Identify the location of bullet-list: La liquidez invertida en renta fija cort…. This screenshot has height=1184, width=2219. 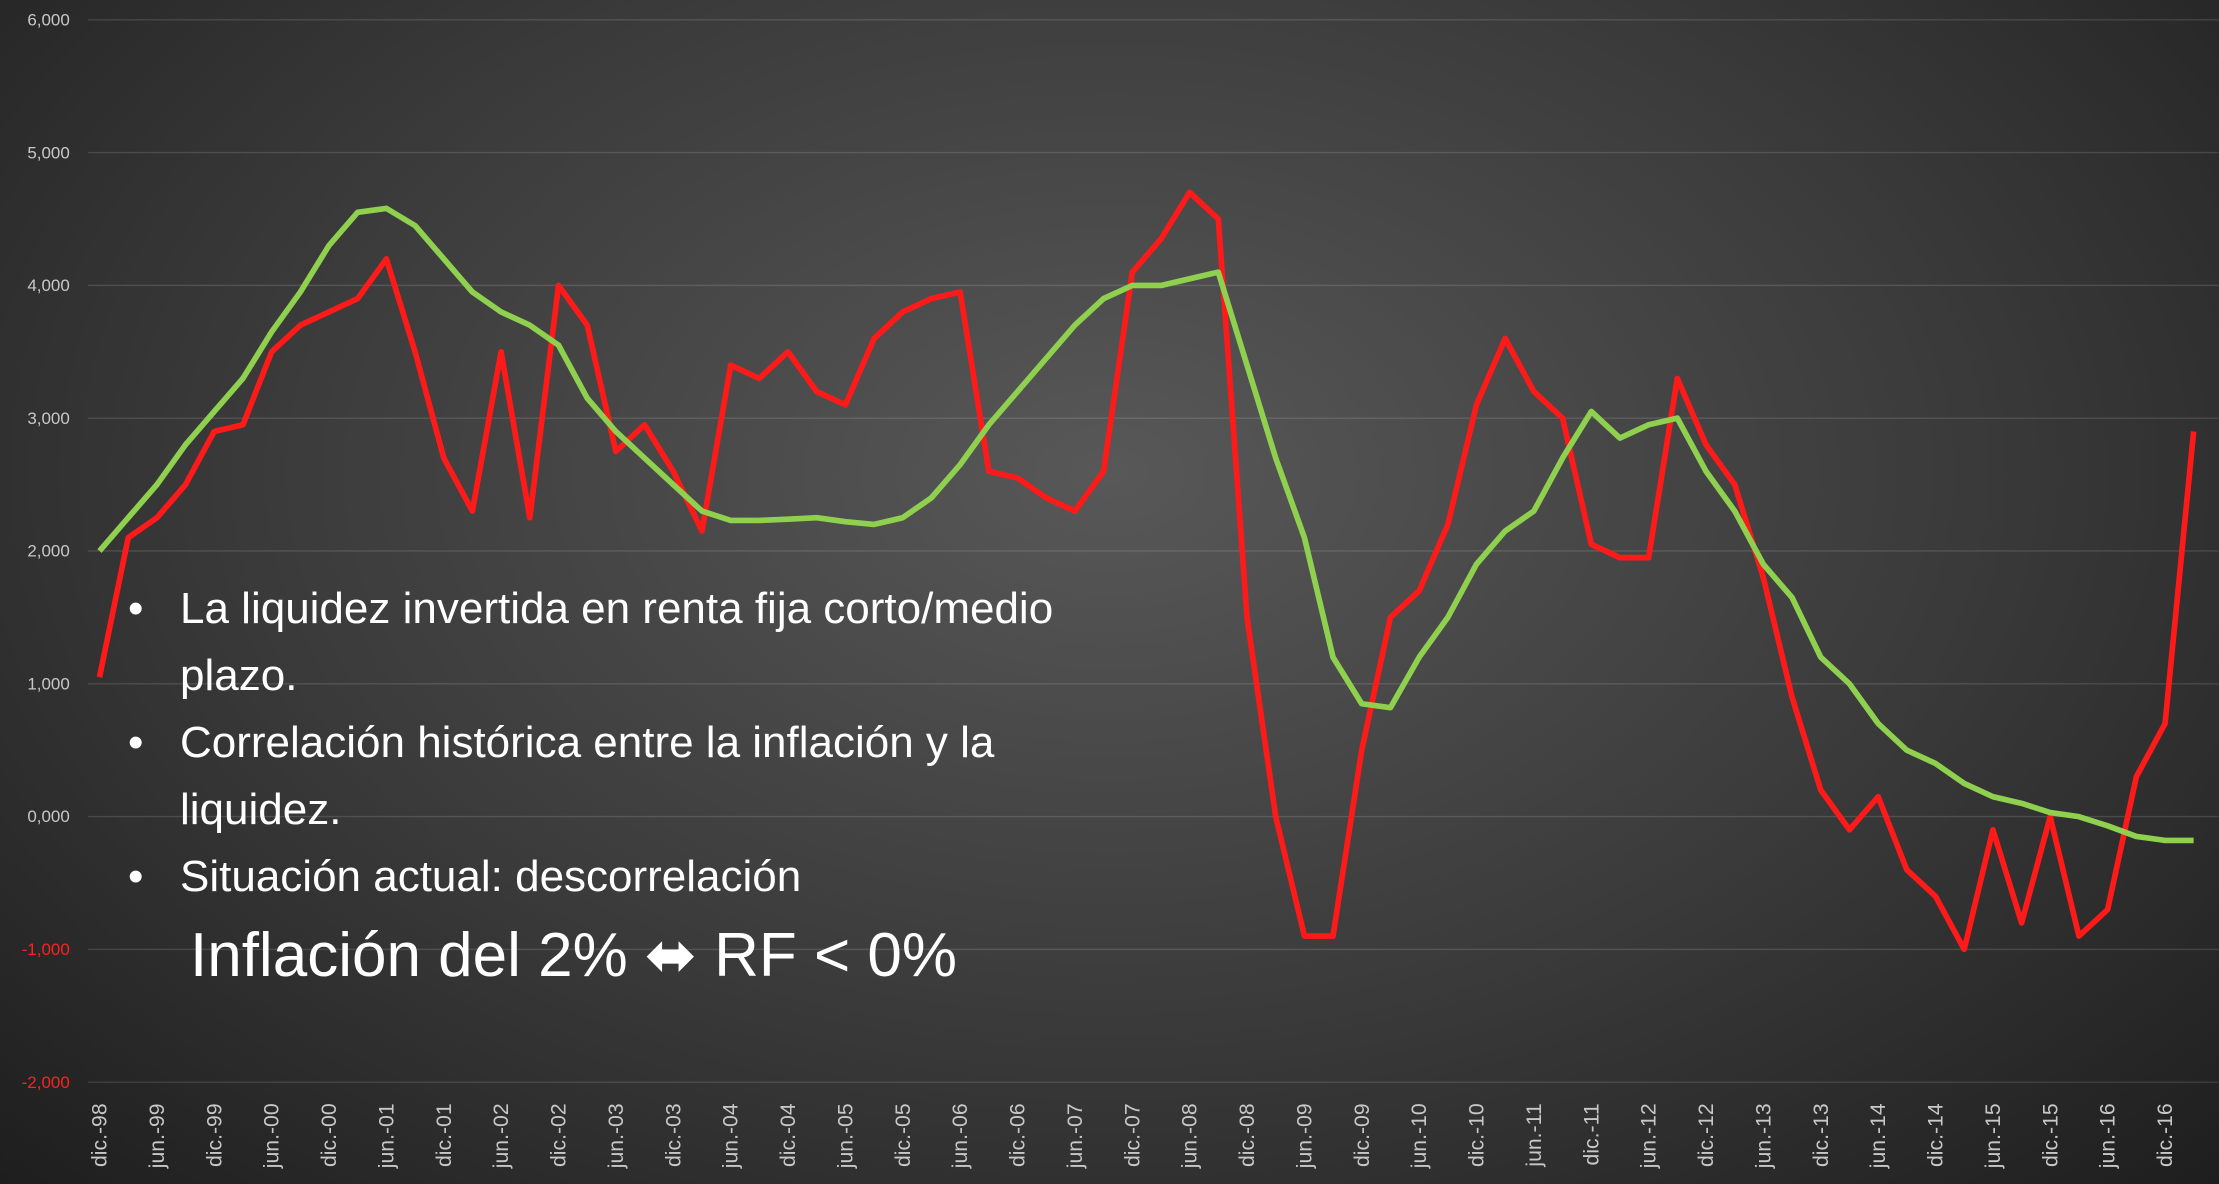
(618, 742).